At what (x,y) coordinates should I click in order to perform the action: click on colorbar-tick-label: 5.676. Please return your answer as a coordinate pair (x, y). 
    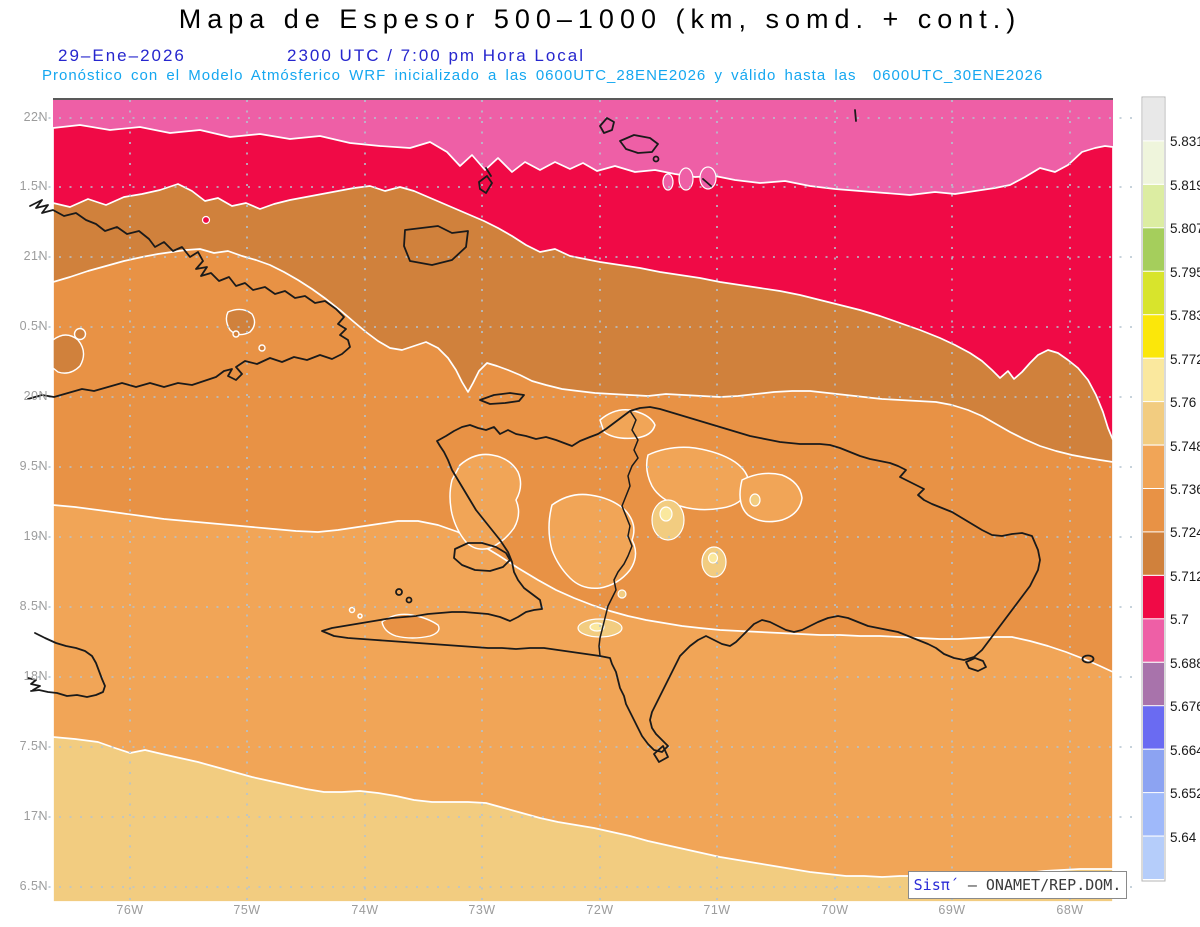
    Looking at the image, I should click on (1185, 706).